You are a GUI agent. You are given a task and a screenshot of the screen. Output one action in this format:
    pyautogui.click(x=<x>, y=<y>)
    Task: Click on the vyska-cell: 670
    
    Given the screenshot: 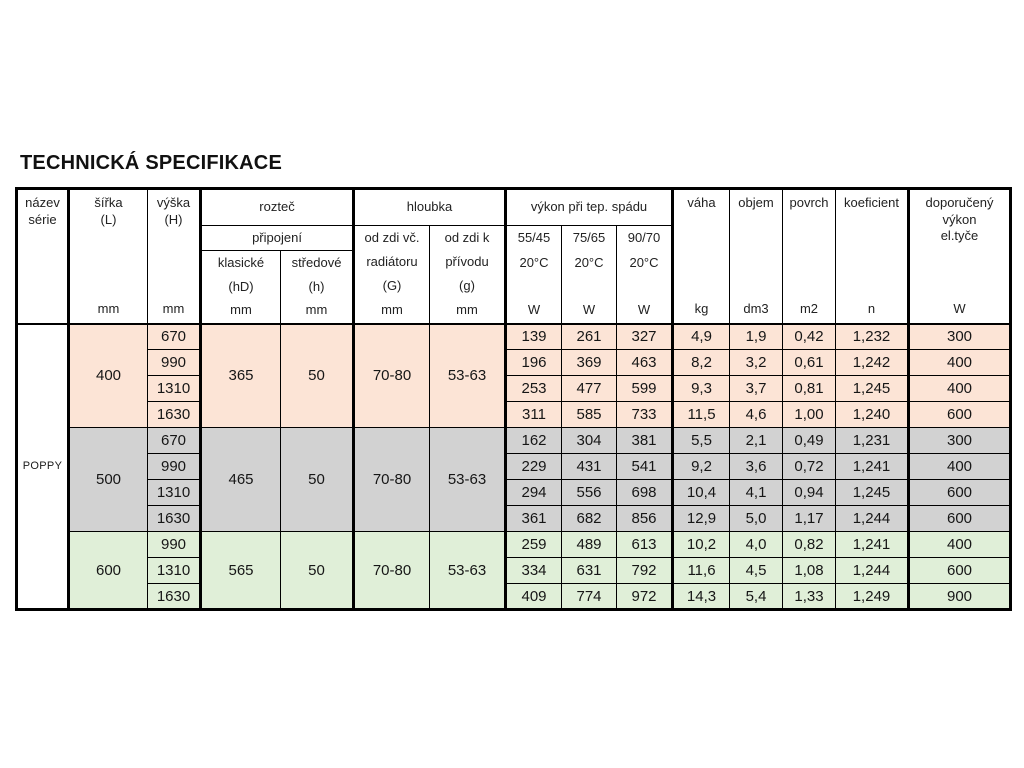 What is the action you would take?
    pyautogui.click(x=174, y=440)
    